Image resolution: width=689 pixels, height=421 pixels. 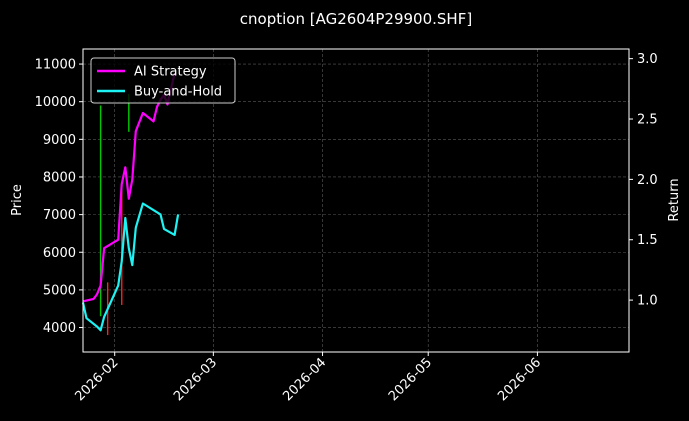 What do you see at coordinates (170, 72) in the screenshot?
I see `legend-label: AI Strategy` at bounding box center [170, 72].